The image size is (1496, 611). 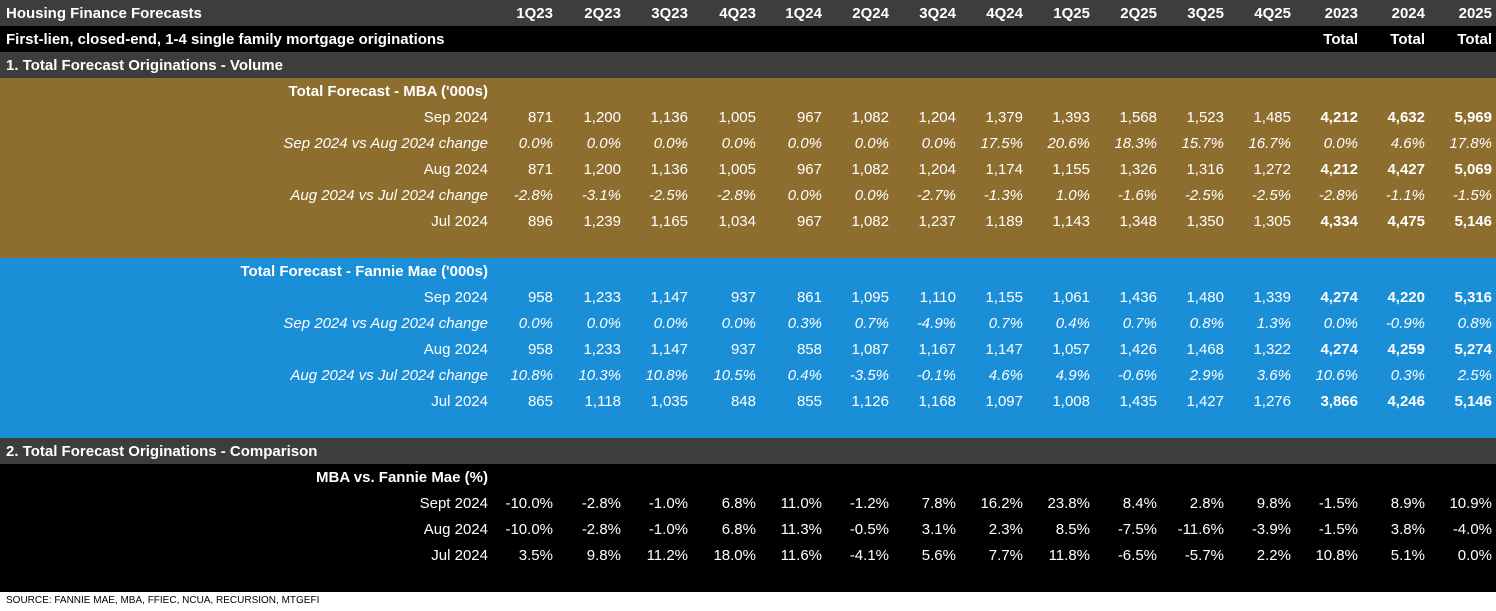 I want to click on table-cell: 4,274, so click(x=1339, y=349).